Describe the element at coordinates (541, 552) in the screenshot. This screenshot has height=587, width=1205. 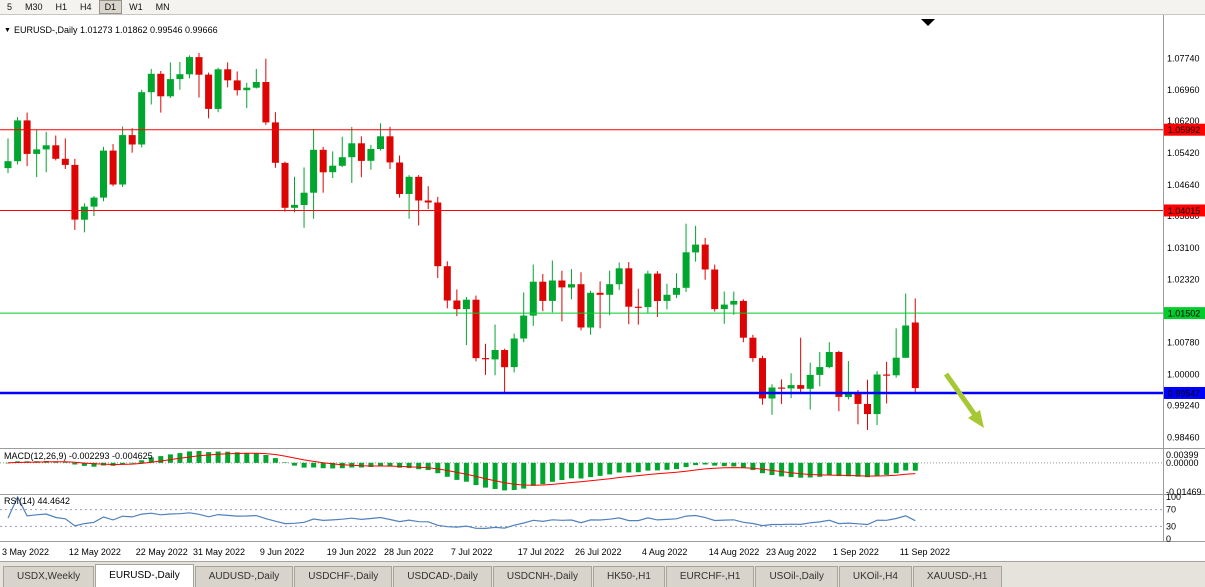
I see `svg-text: 17 Jul 2022` at that location.